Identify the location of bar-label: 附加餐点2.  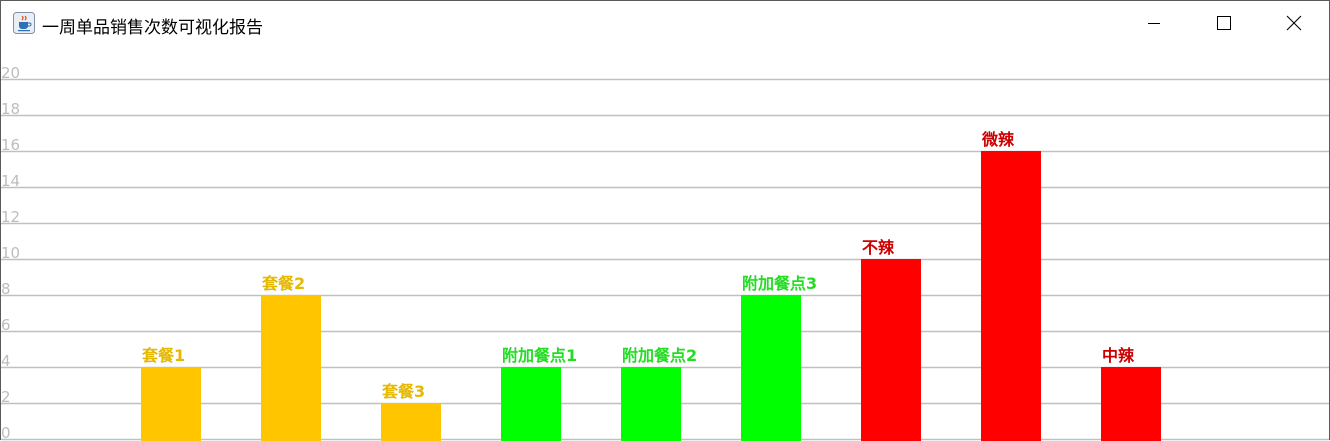
(659, 355).